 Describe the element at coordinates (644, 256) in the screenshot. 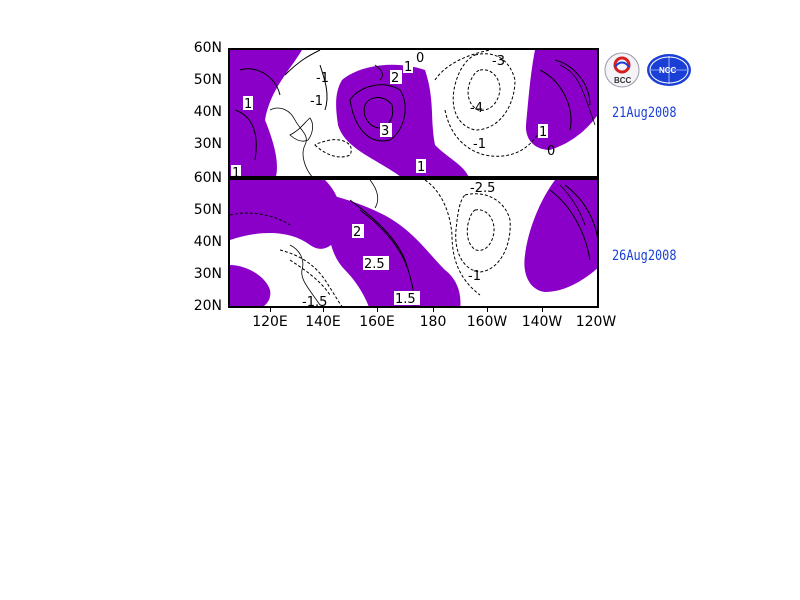

I see `date-label-bottom: 26Aug2008` at that location.